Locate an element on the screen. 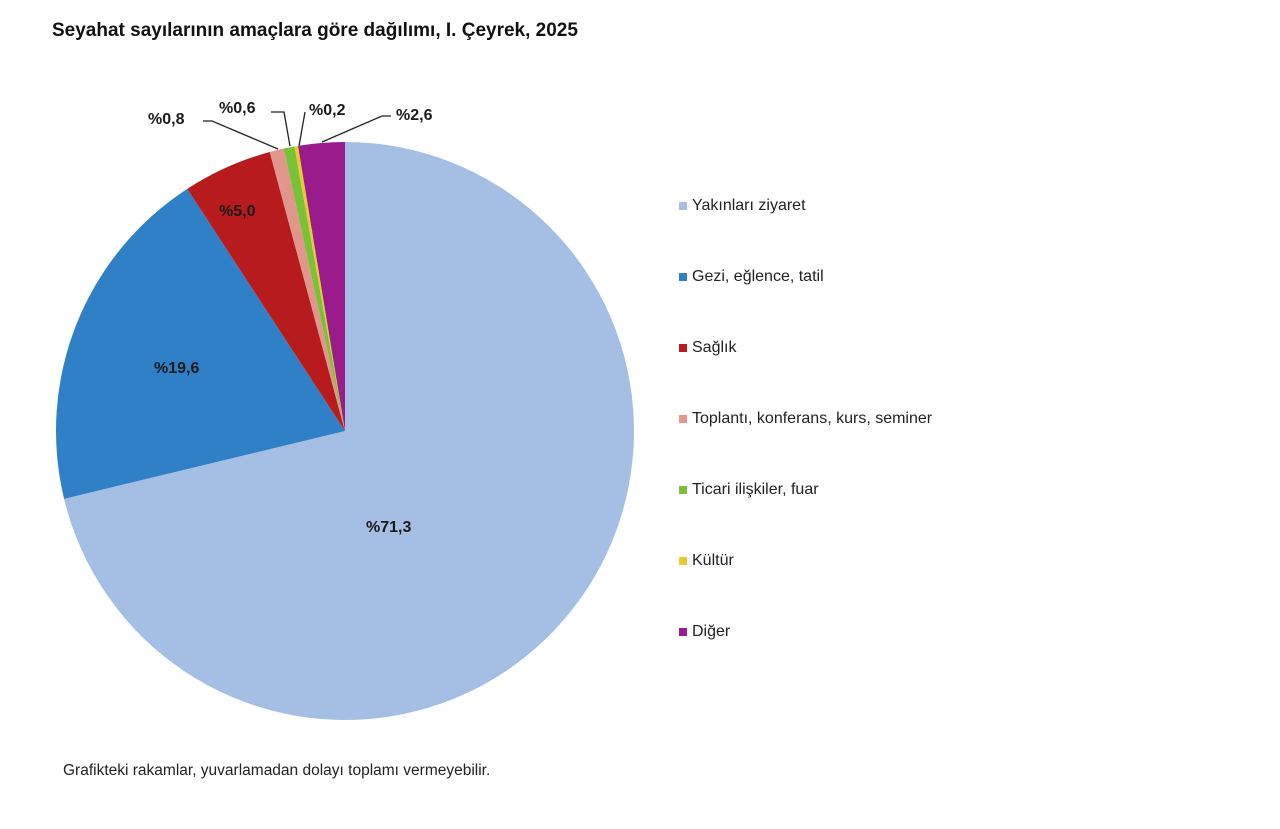 The height and width of the screenshot is (829, 1280). legend-label: Gezi, eğlence, tatil is located at coordinates (758, 276).